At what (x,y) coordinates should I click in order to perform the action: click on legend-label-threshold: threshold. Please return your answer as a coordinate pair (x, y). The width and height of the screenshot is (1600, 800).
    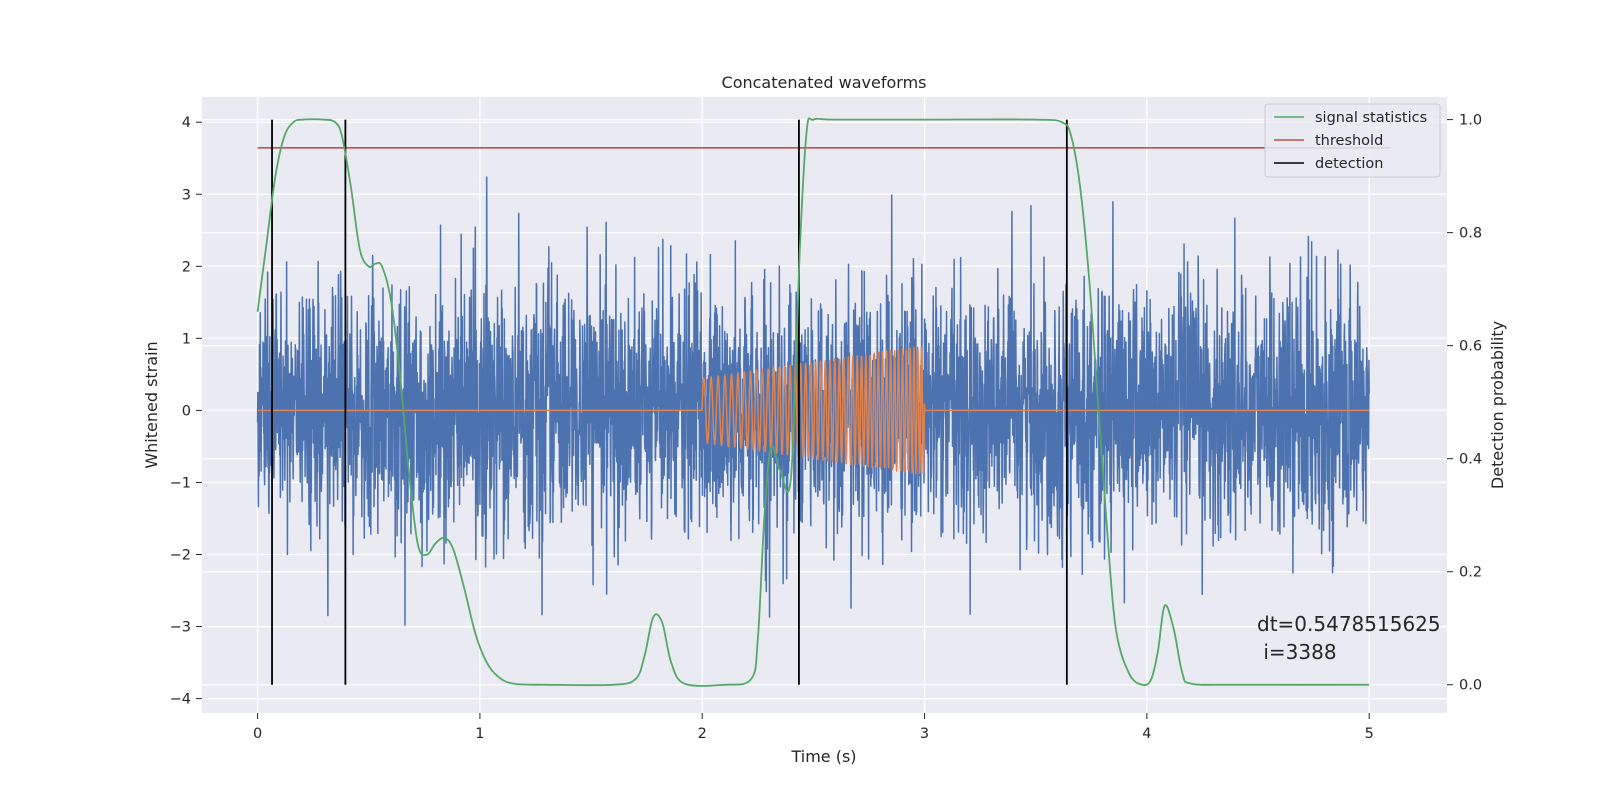
    Looking at the image, I should click on (1349, 141).